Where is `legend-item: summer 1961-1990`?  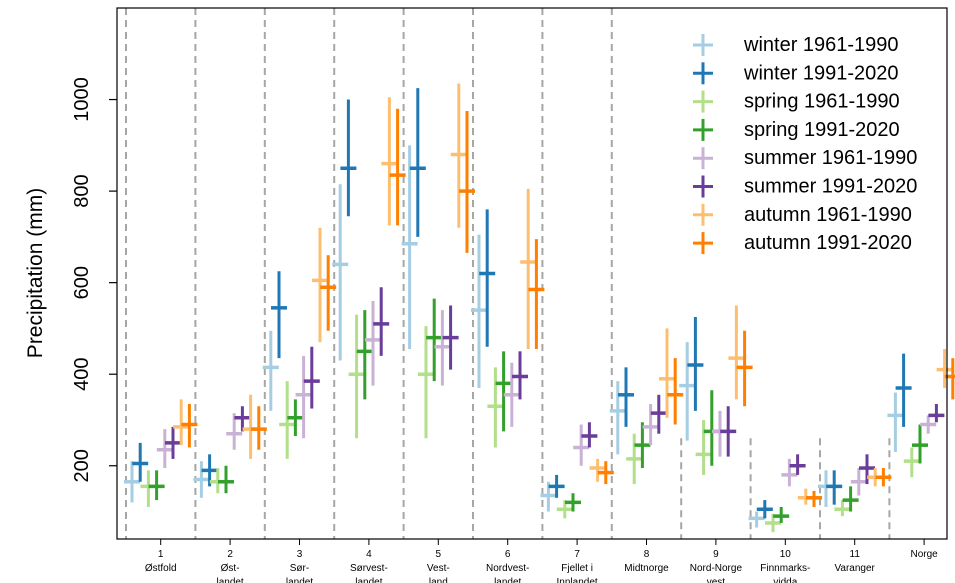 legend-item: summer 1961-1990 is located at coordinates (805, 158).